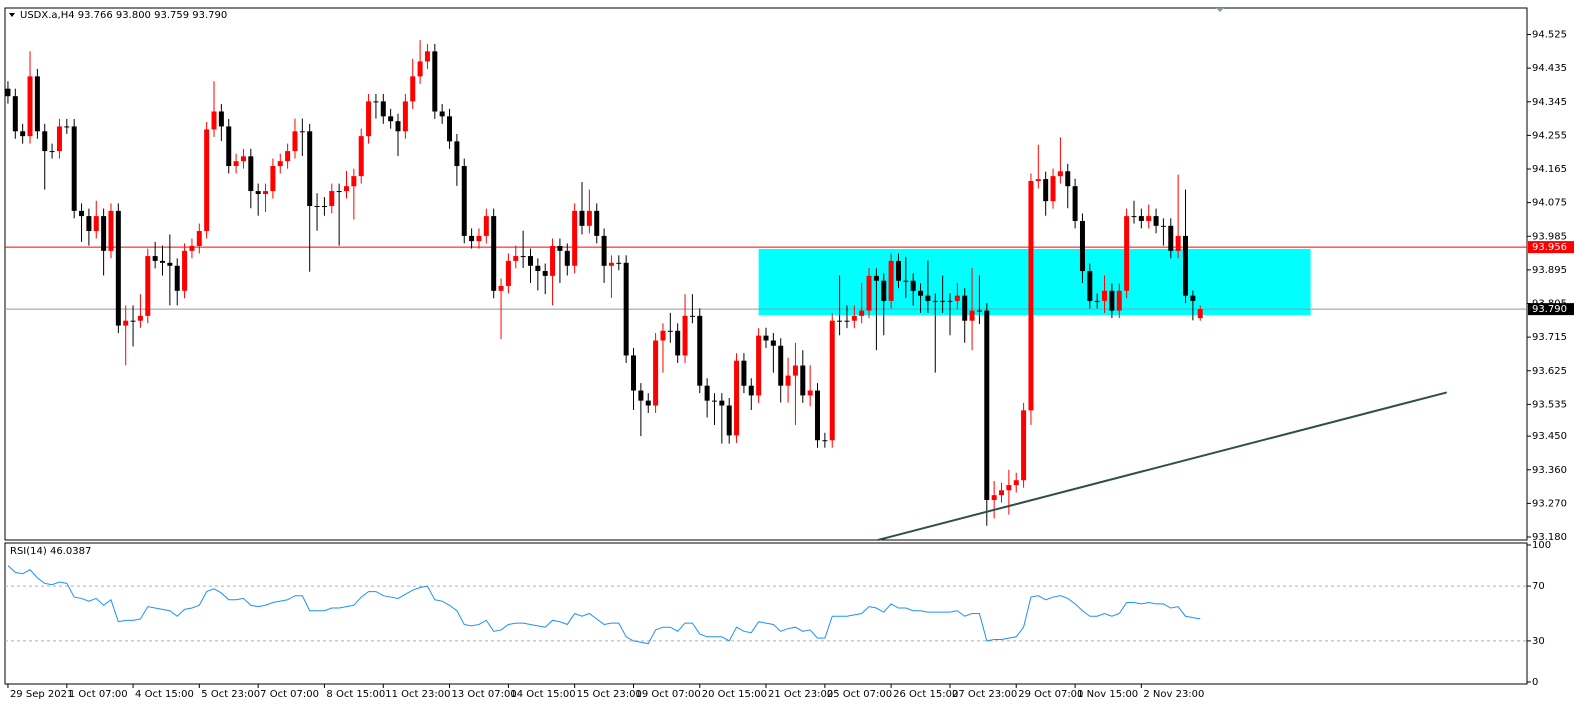 Image resolution: width=1586 pixels, height=713 pixels. I want to click on x-tick-label: 1 Oct 07:00, so click(98, 694).